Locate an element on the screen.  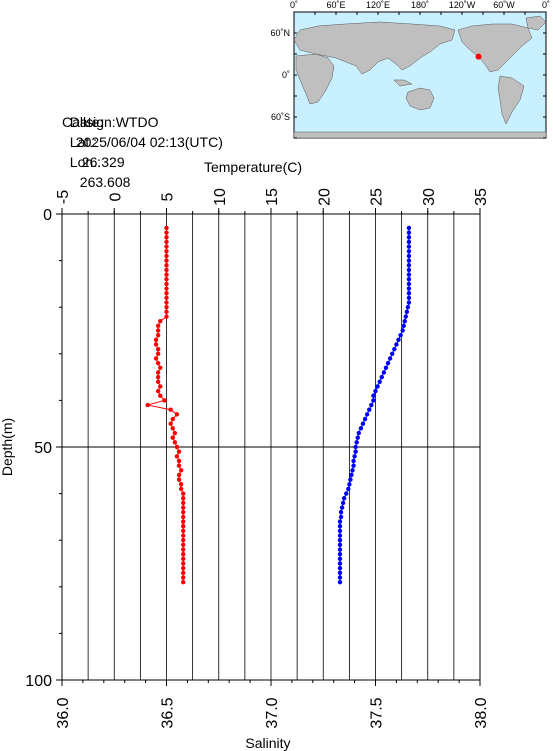
temperature-tick-label: 0 is located at coordinates (115, 196).